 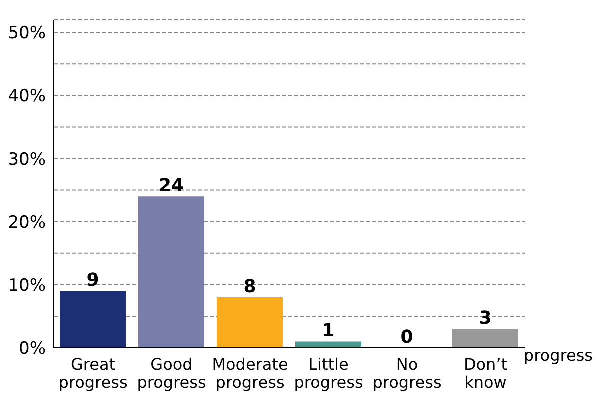 What do you see at coordinates (486, 373) in the screenshot?
I see `x-tick-label: Don’t know` at bounding box center [486, 373].